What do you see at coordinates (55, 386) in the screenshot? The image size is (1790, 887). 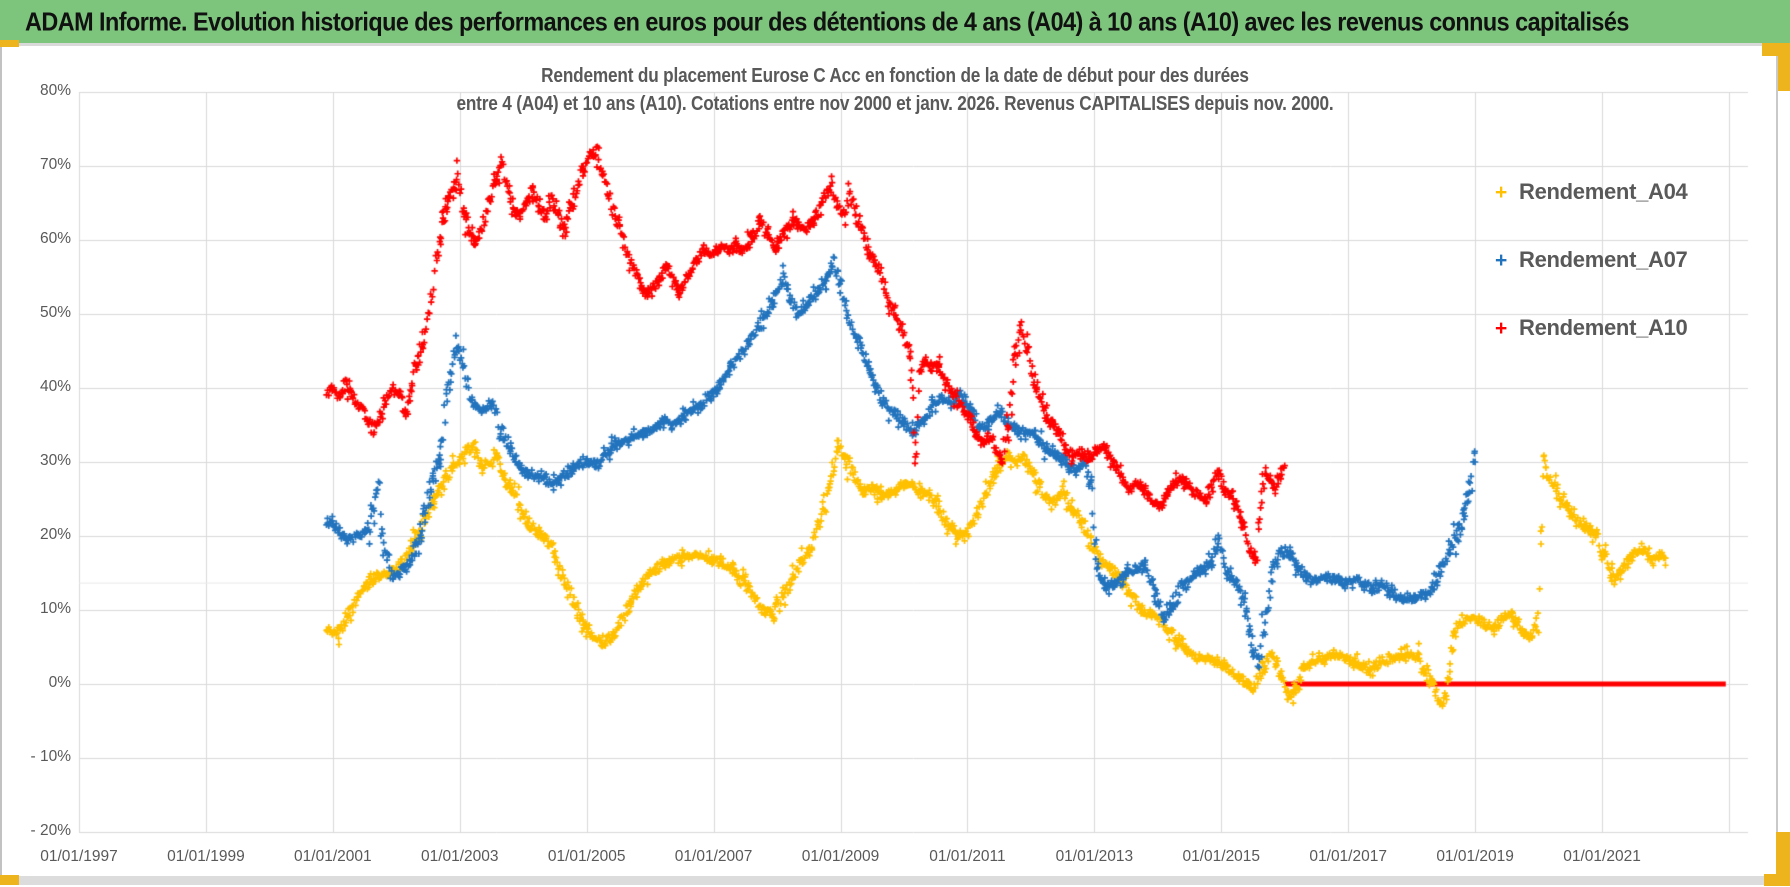 I see `y-tick-label: 40%` at bounding box center [55, 386].